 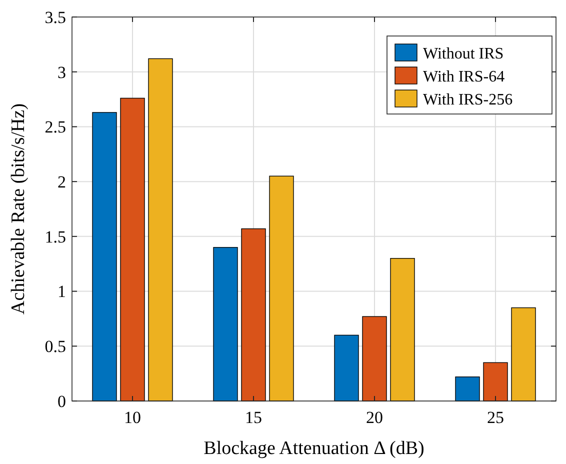 What do you see at coordinates (62, 401) in the screenshot?
I see `y-tick-label: 0` at bounding box center [62, 401].